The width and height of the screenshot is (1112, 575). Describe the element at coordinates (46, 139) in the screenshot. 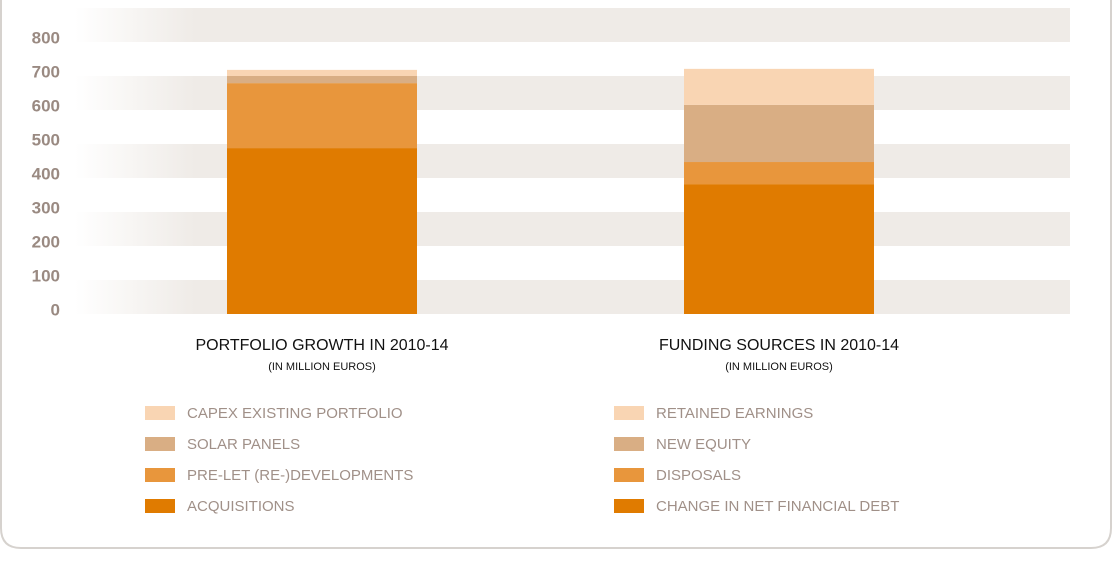

I see `y-tick-label: 500` at that location.